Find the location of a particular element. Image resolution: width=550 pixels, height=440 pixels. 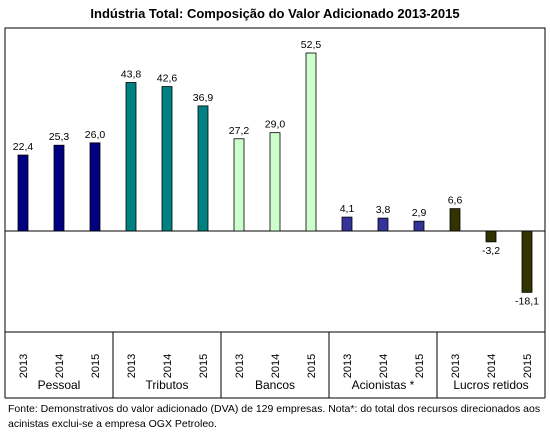

data-label: -18,1 is located at coordinates (527, 301).